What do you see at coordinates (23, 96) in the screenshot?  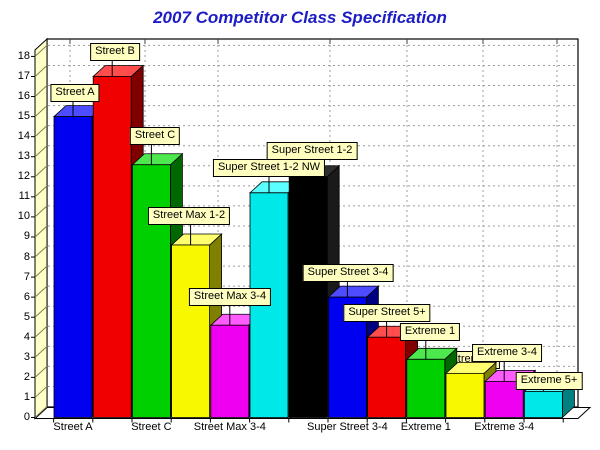 I see `y-axis-label-16: 16` at bounding box center [23, 96].